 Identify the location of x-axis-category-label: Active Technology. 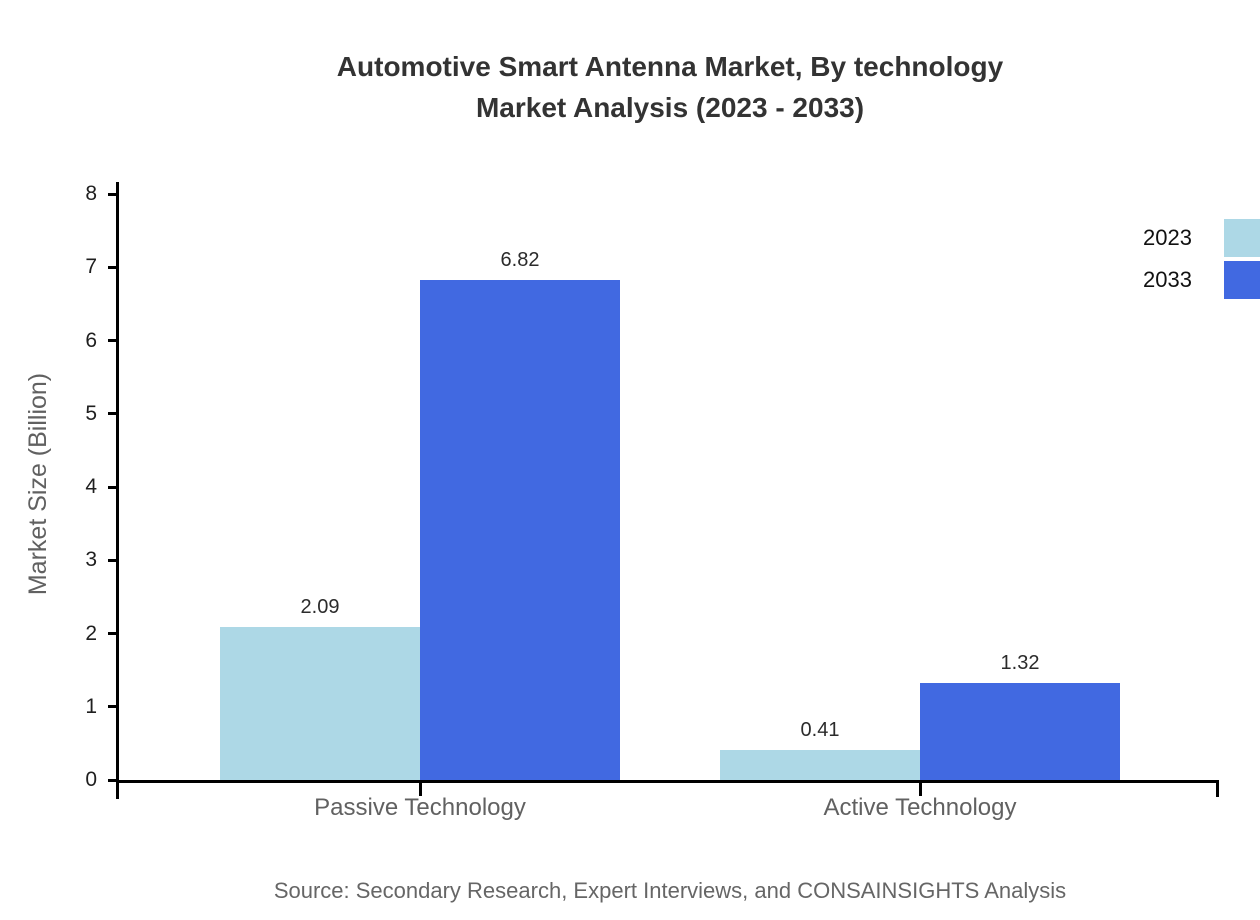
(920, 807).